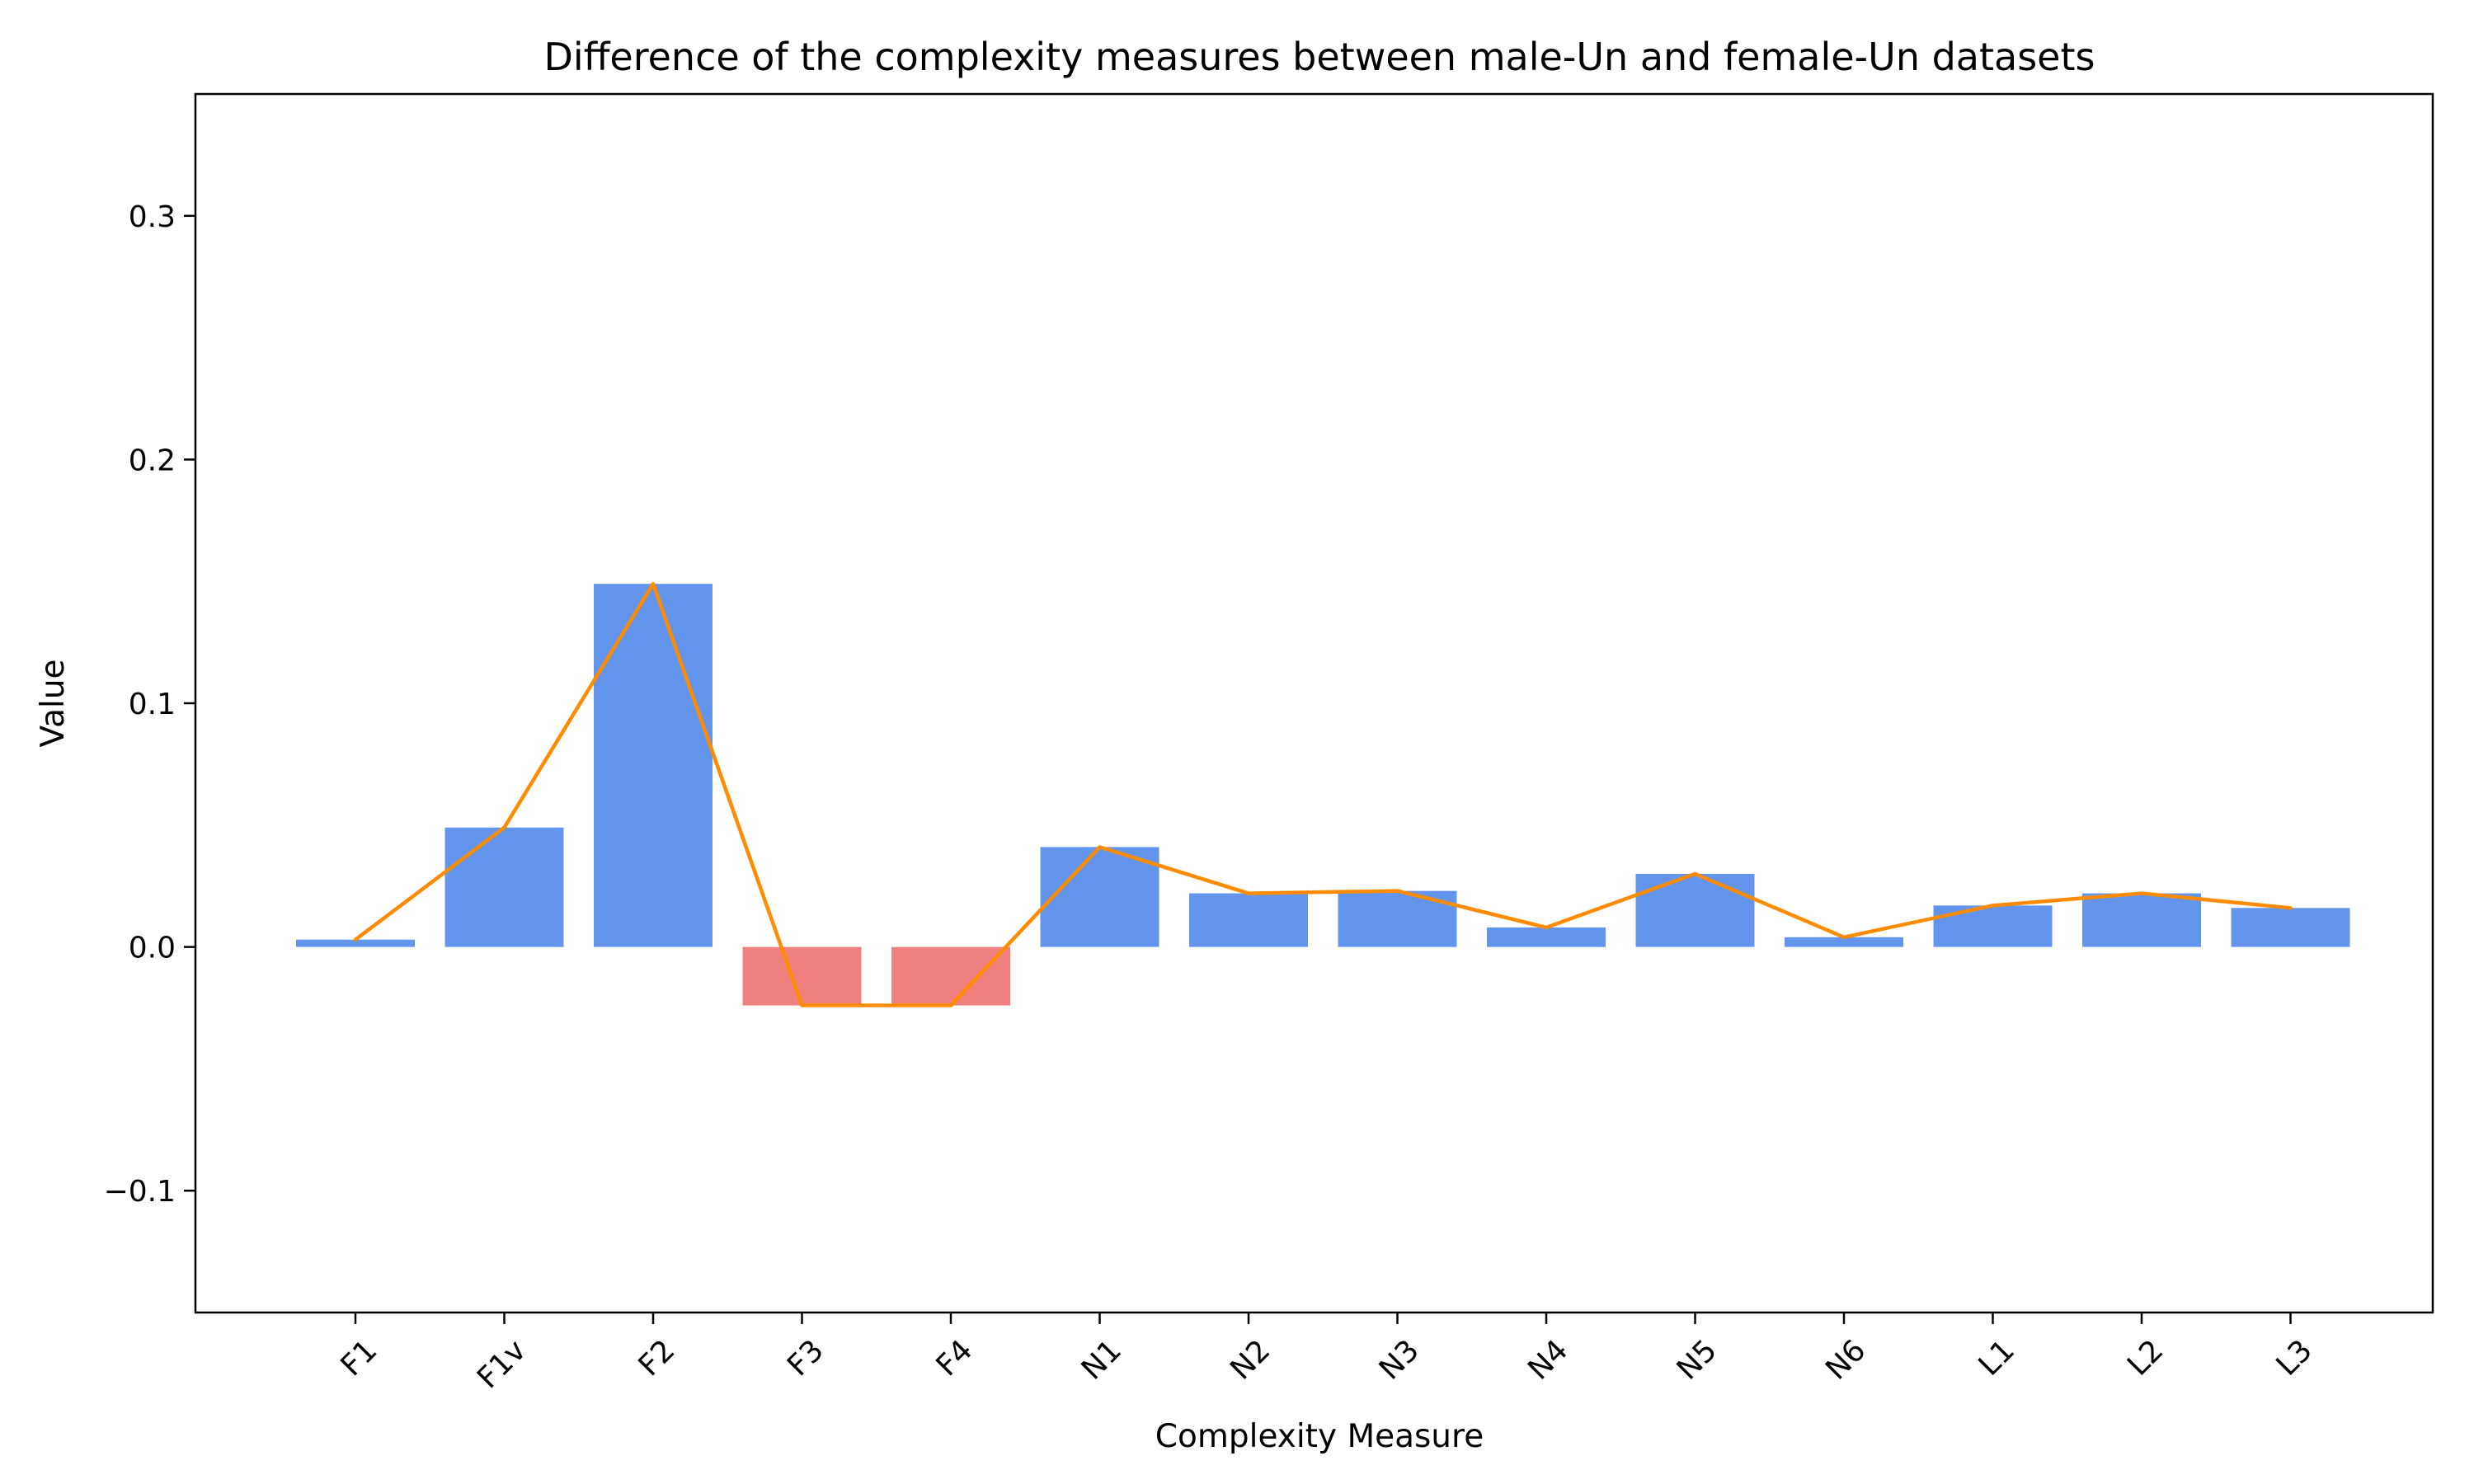  Describe the element at coordinates (152, 217) in the screenshot. I see `y-tick-label: 0.3` at that location.